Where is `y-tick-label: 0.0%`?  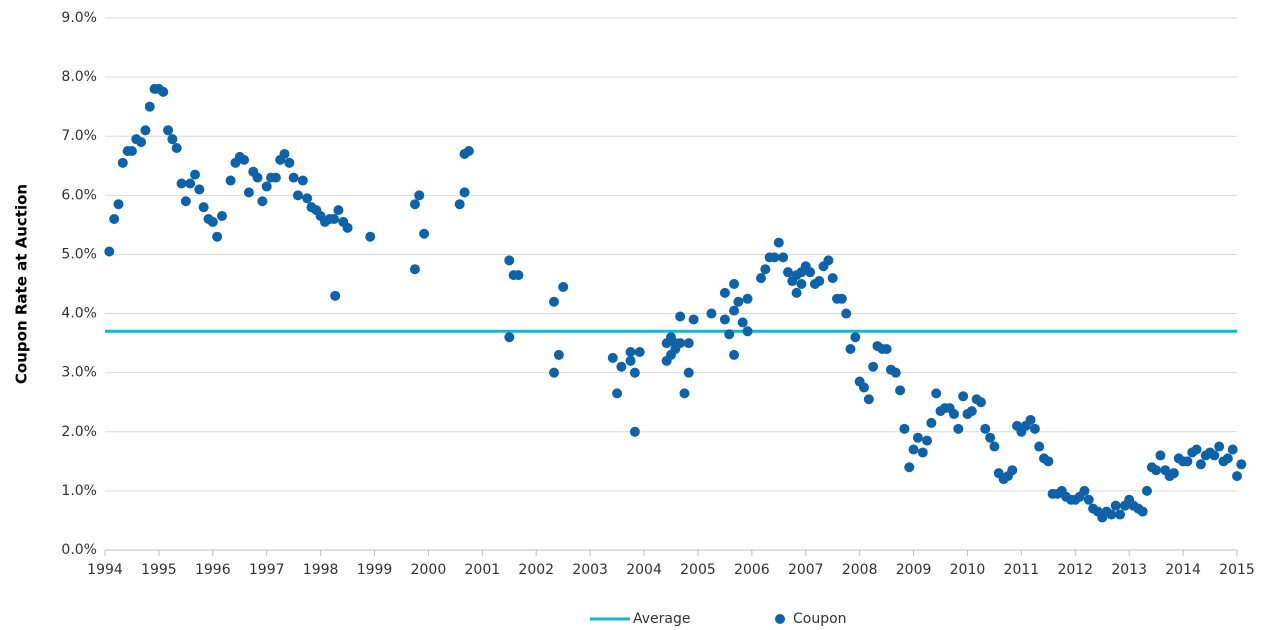 y-tick-label: 0.0% is located at coordinates (79, 550).